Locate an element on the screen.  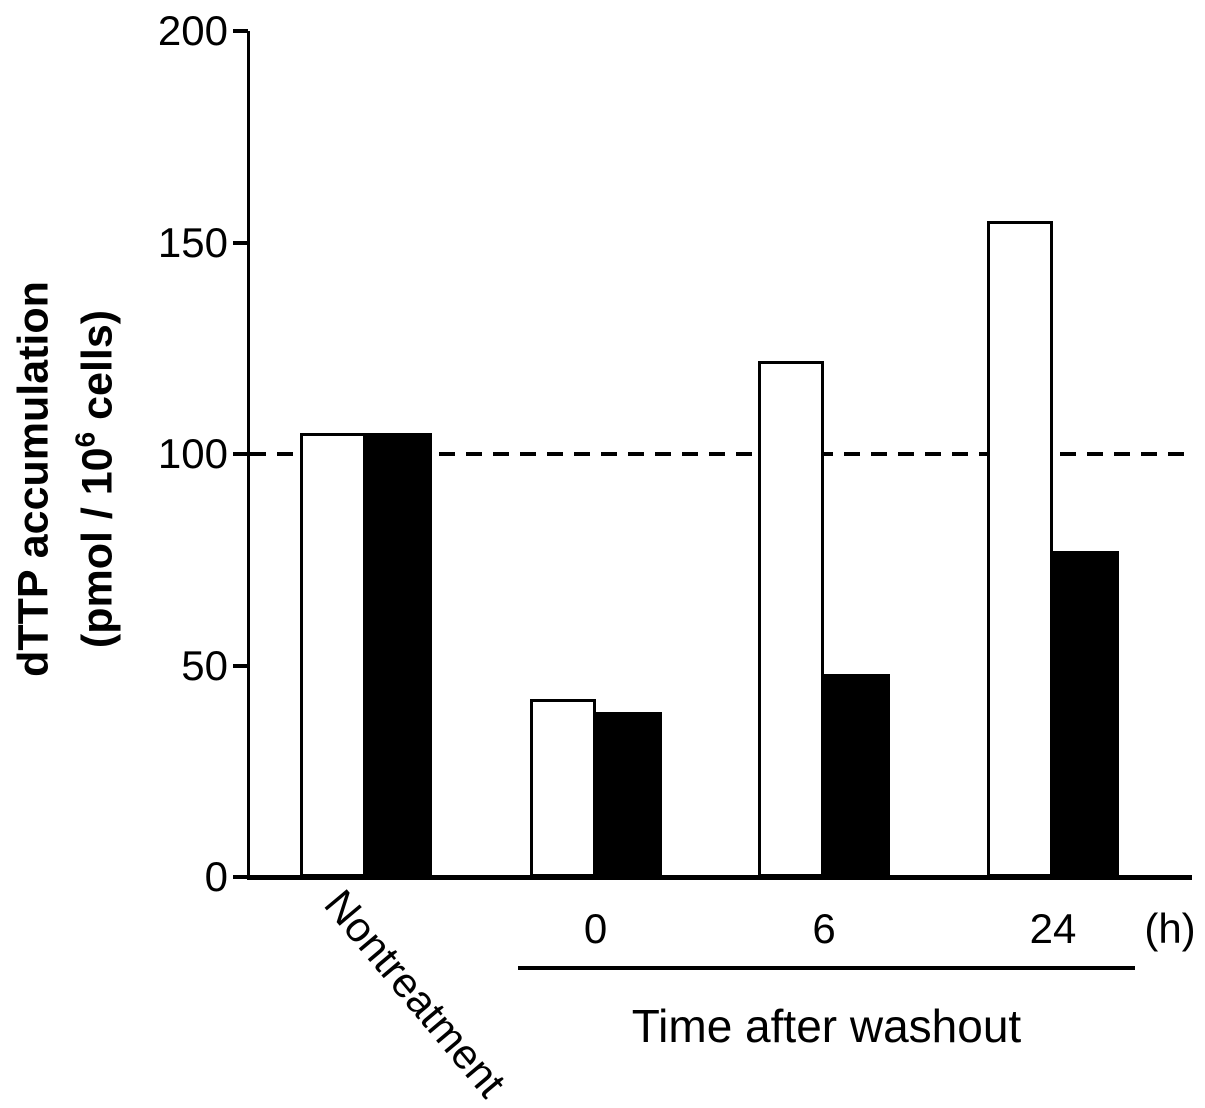
bar-nontreatment-open-bars is located at coordinates (333, 655).